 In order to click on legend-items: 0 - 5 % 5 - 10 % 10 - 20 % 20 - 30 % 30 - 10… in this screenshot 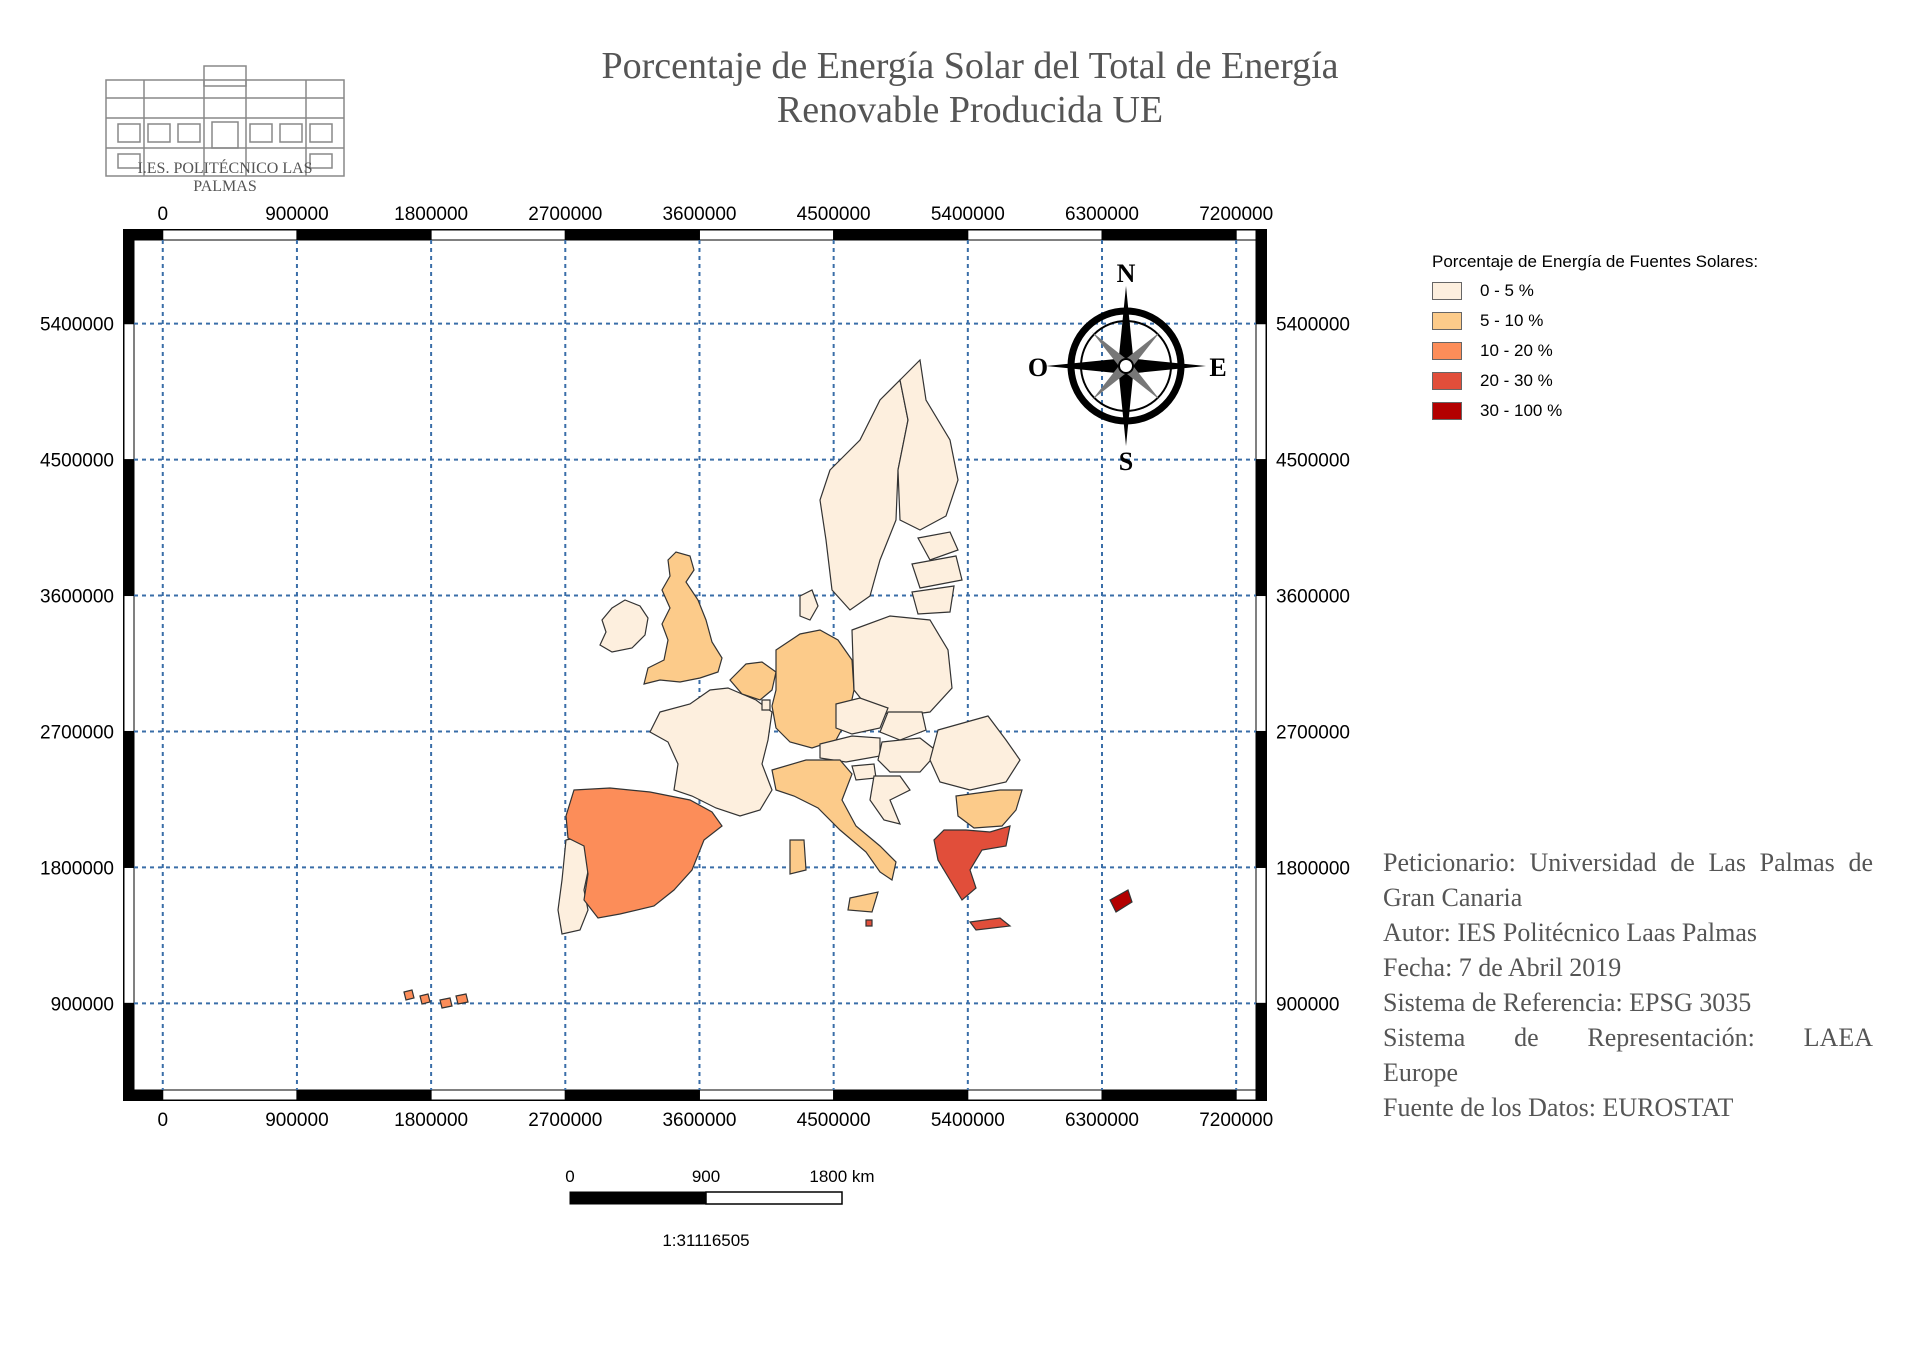, I will do `click(1595, 351)`.